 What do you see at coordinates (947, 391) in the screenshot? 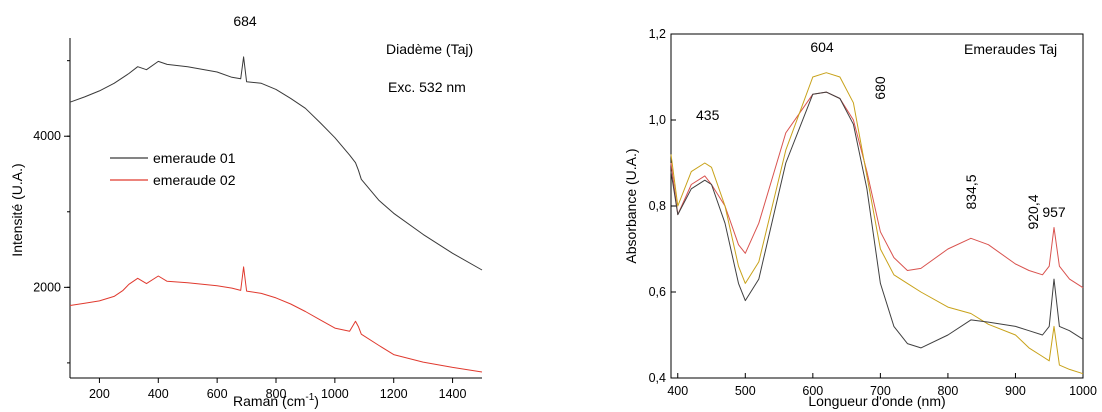
I see `right-x-tick-label: 800` at bounding box center [947, 391].